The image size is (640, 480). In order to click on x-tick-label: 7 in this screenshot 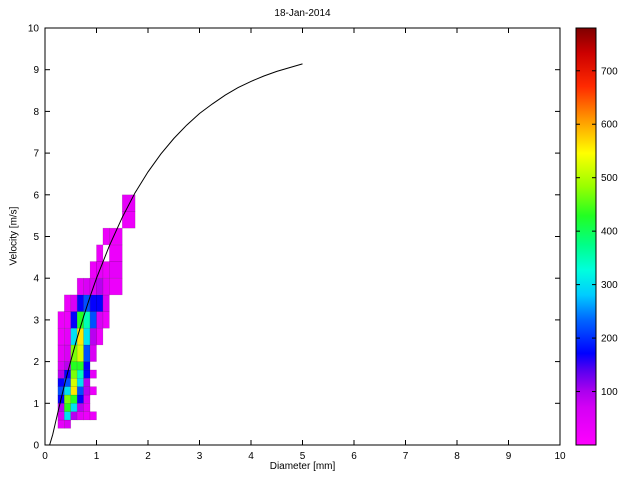, I will do `click(406, 456)`.